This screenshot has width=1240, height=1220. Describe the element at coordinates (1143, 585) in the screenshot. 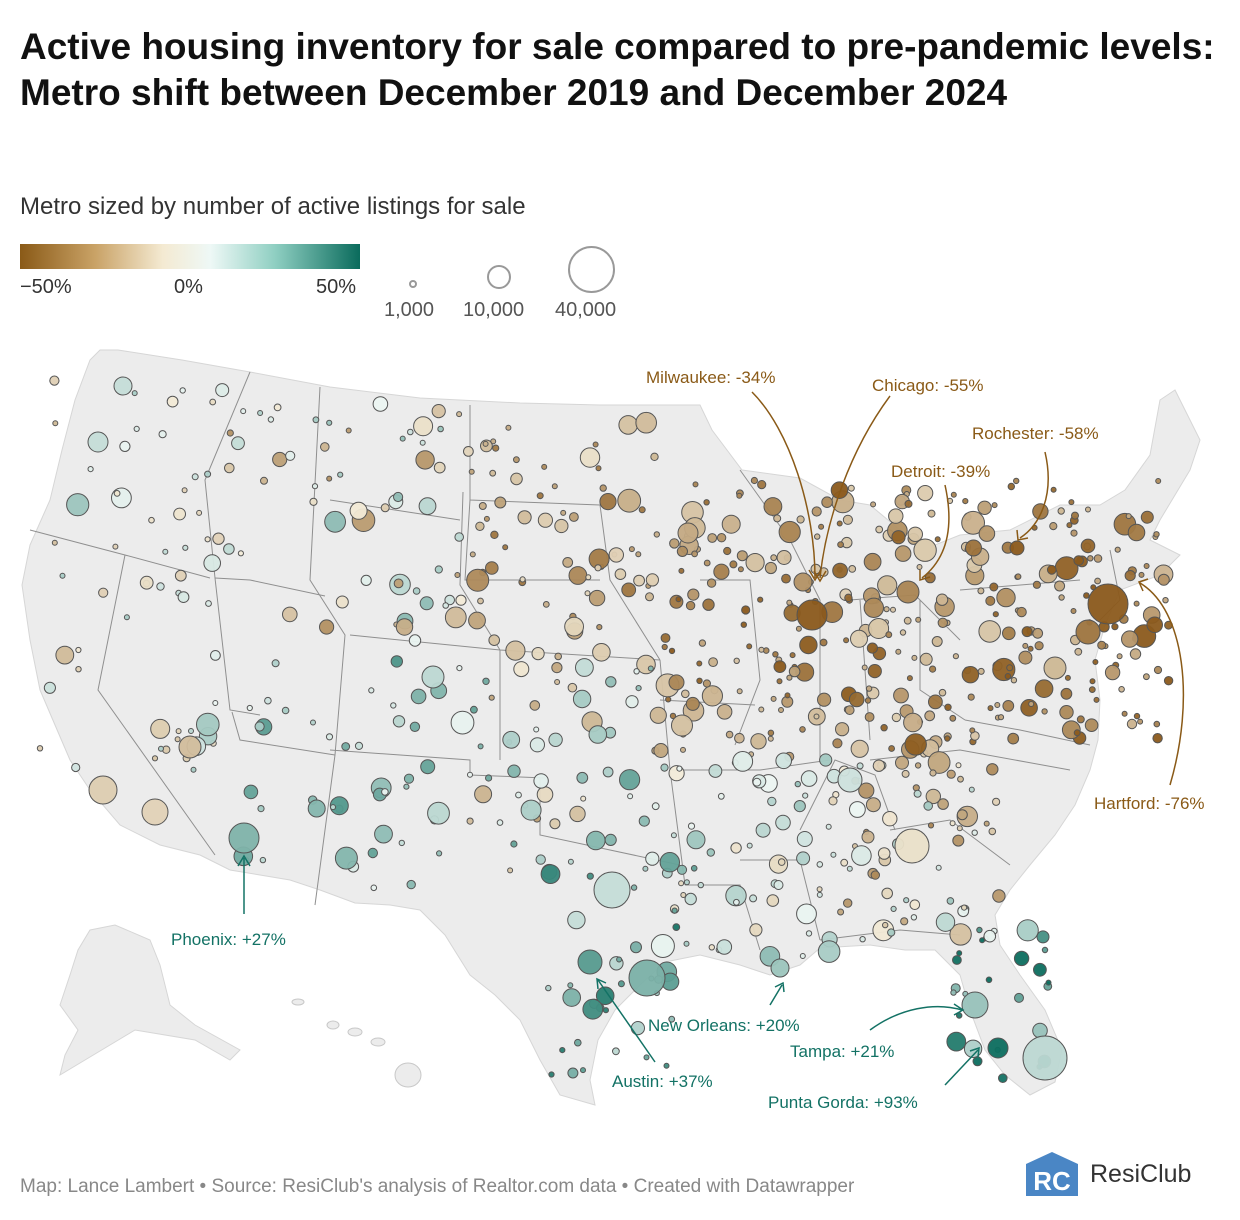

I see `hartford-arrowhead` at that location.